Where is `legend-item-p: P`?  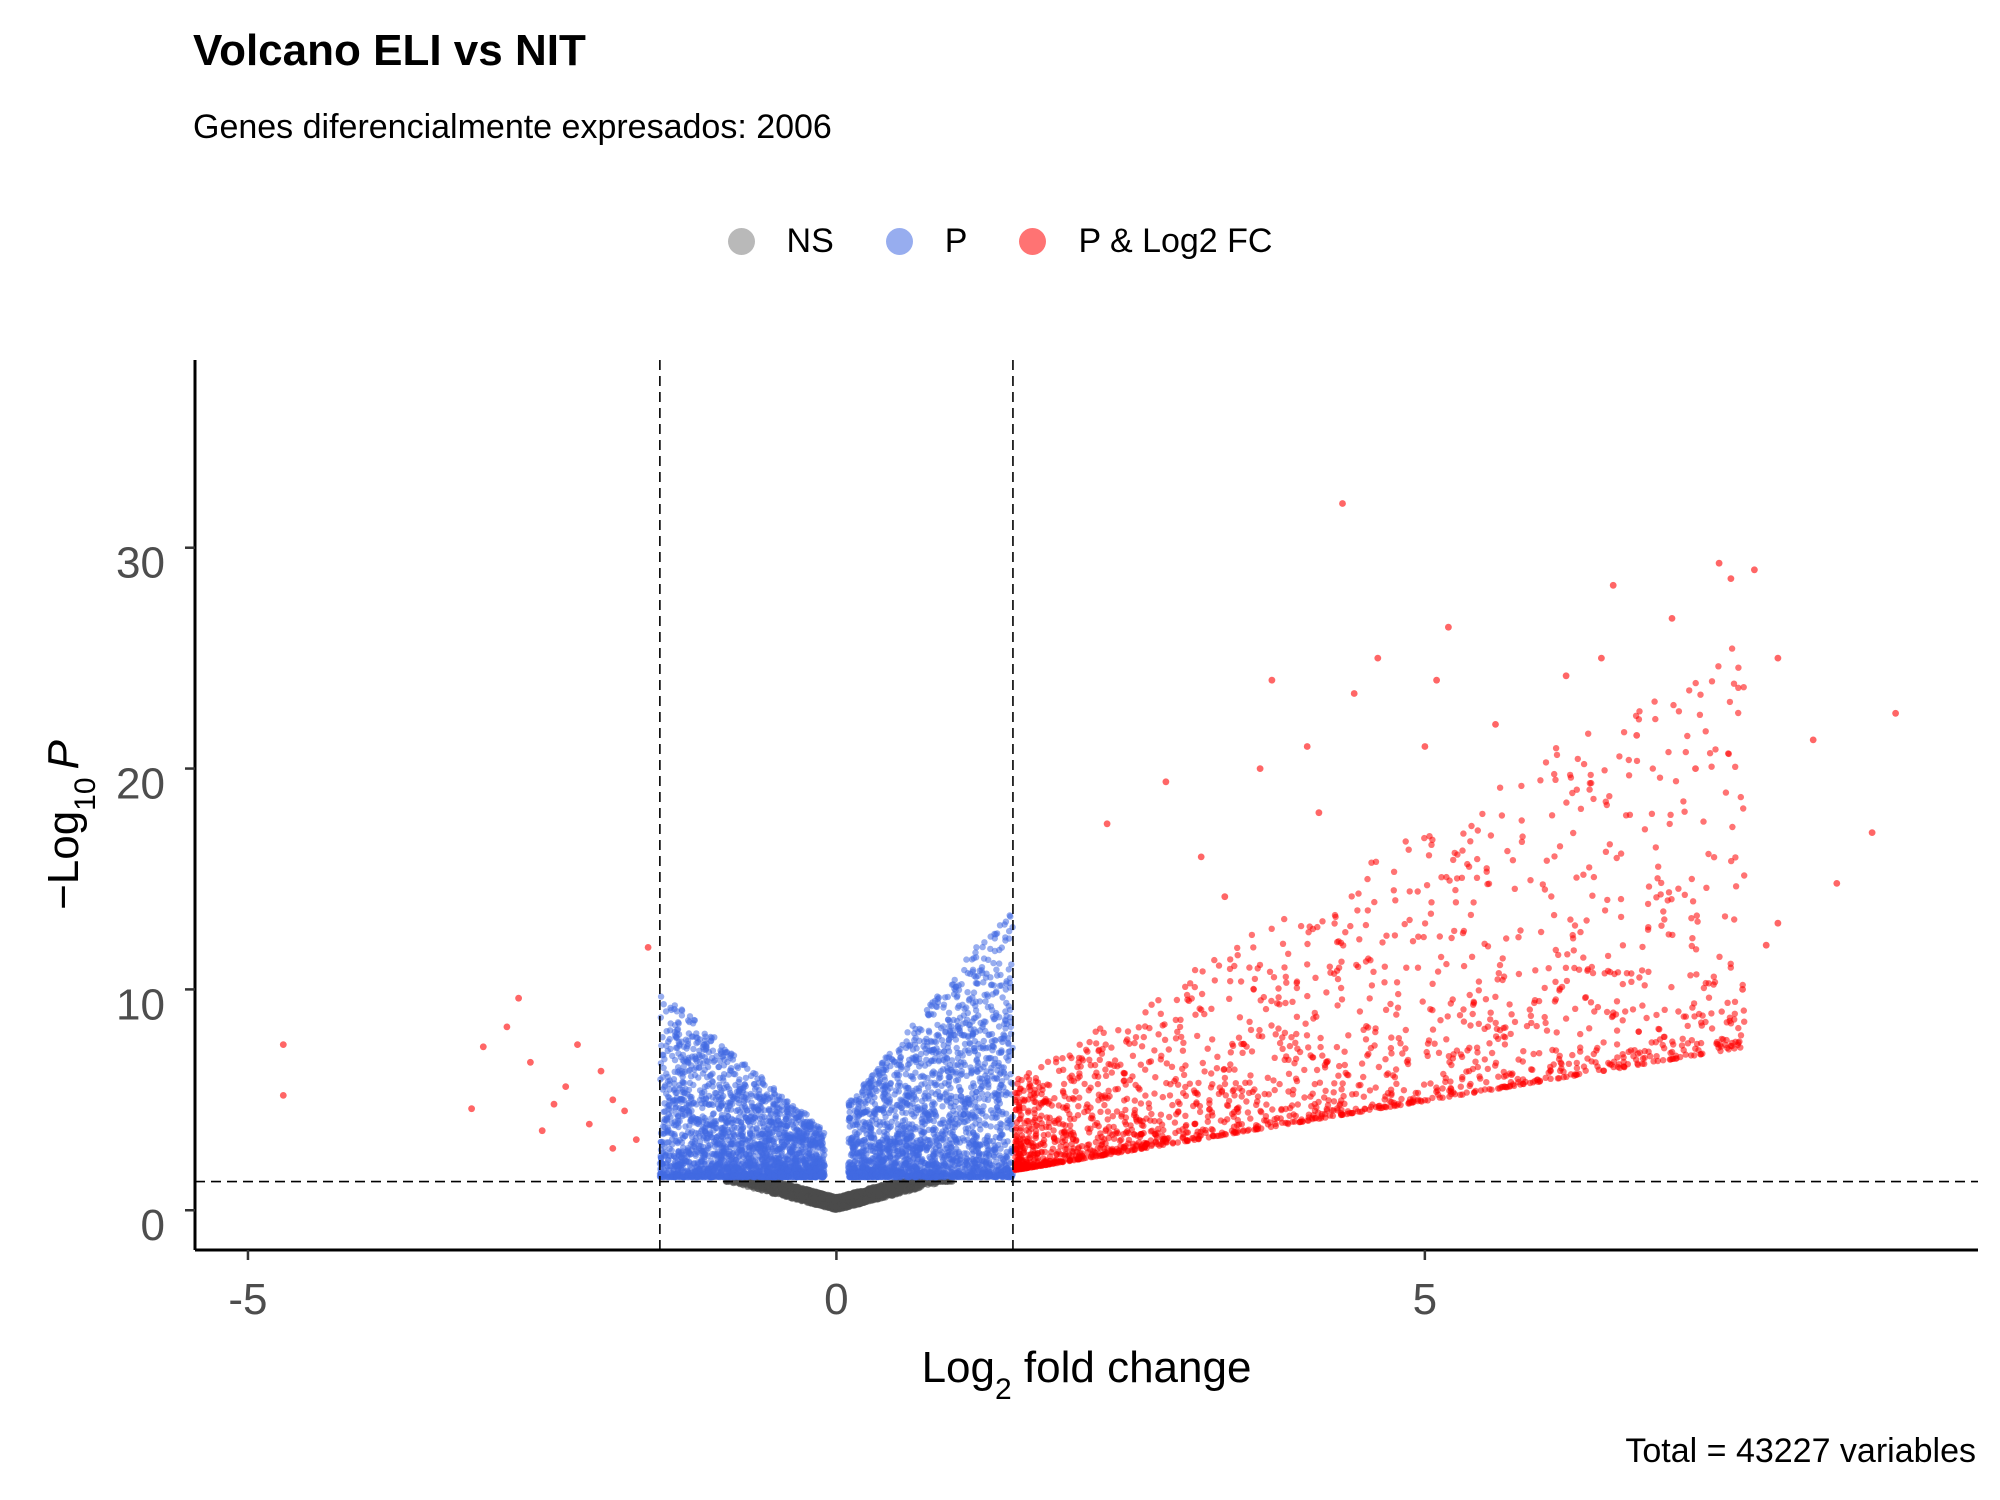
legend-item-p: P is located at coordinates (926, 241).